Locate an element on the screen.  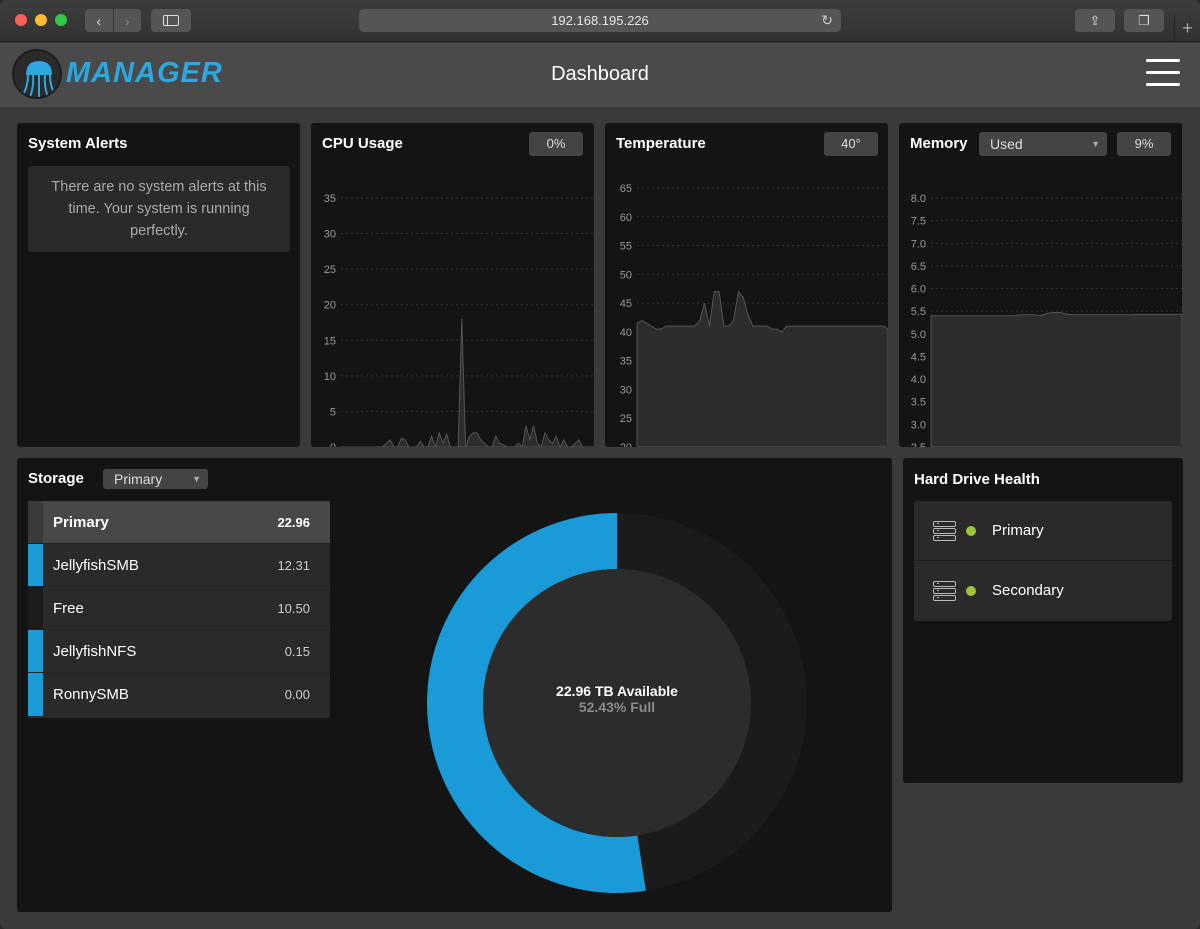
y-tick-label: 10 is located at coordinates (330, 377).